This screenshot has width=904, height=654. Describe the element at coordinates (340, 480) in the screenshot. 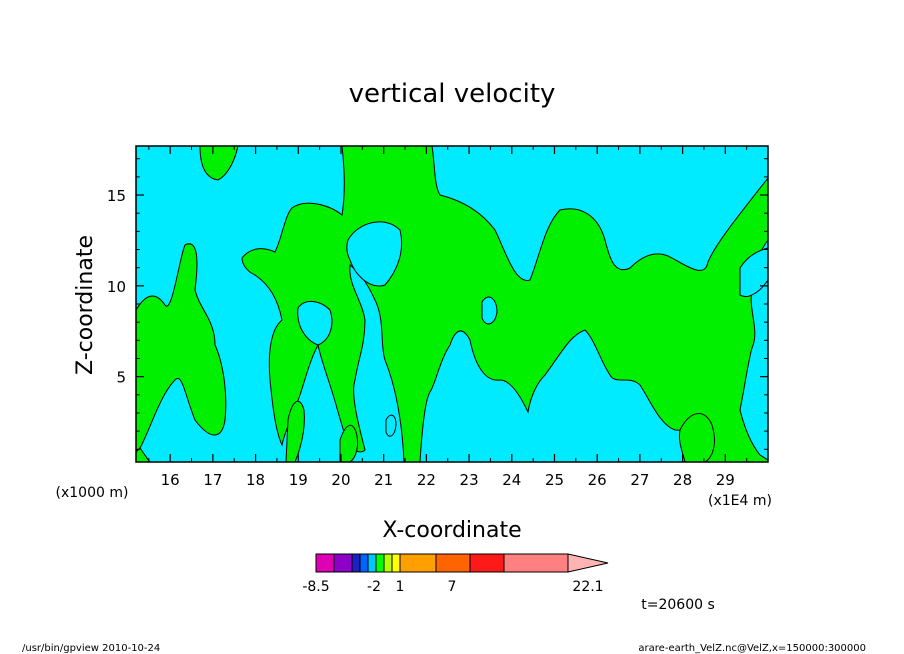

I see `x-tick-label: 20` at that location.